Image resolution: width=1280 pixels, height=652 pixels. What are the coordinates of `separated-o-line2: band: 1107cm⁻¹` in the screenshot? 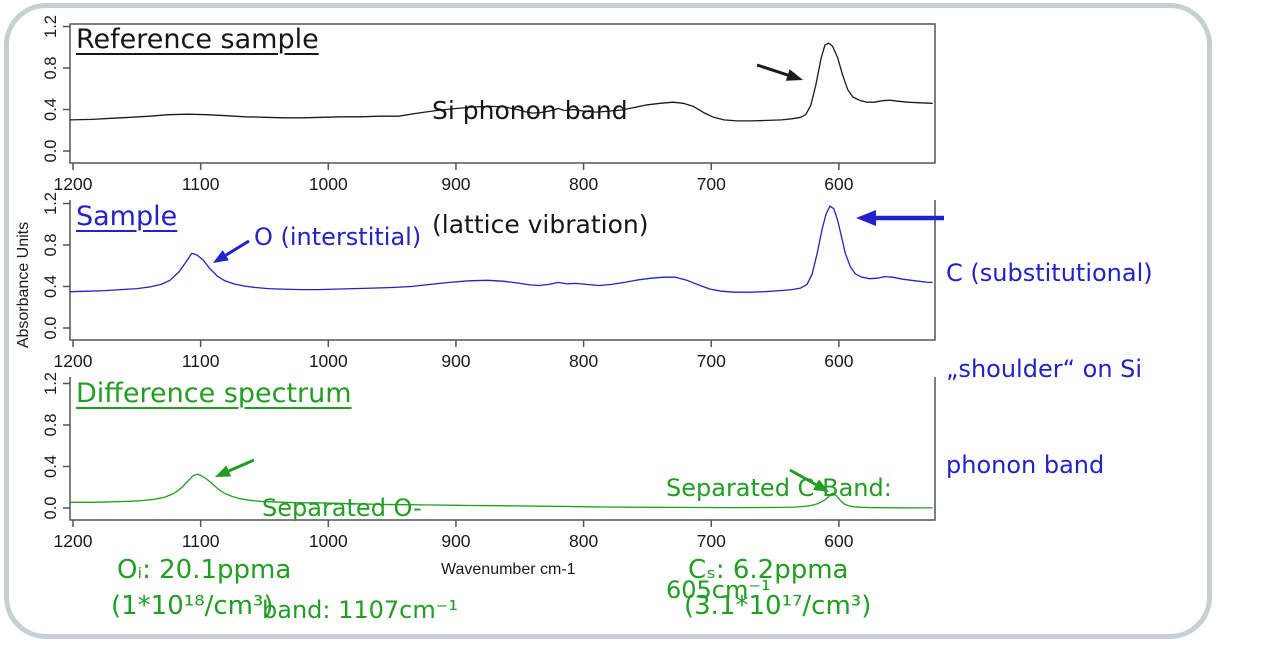 It's located at (360, 610).